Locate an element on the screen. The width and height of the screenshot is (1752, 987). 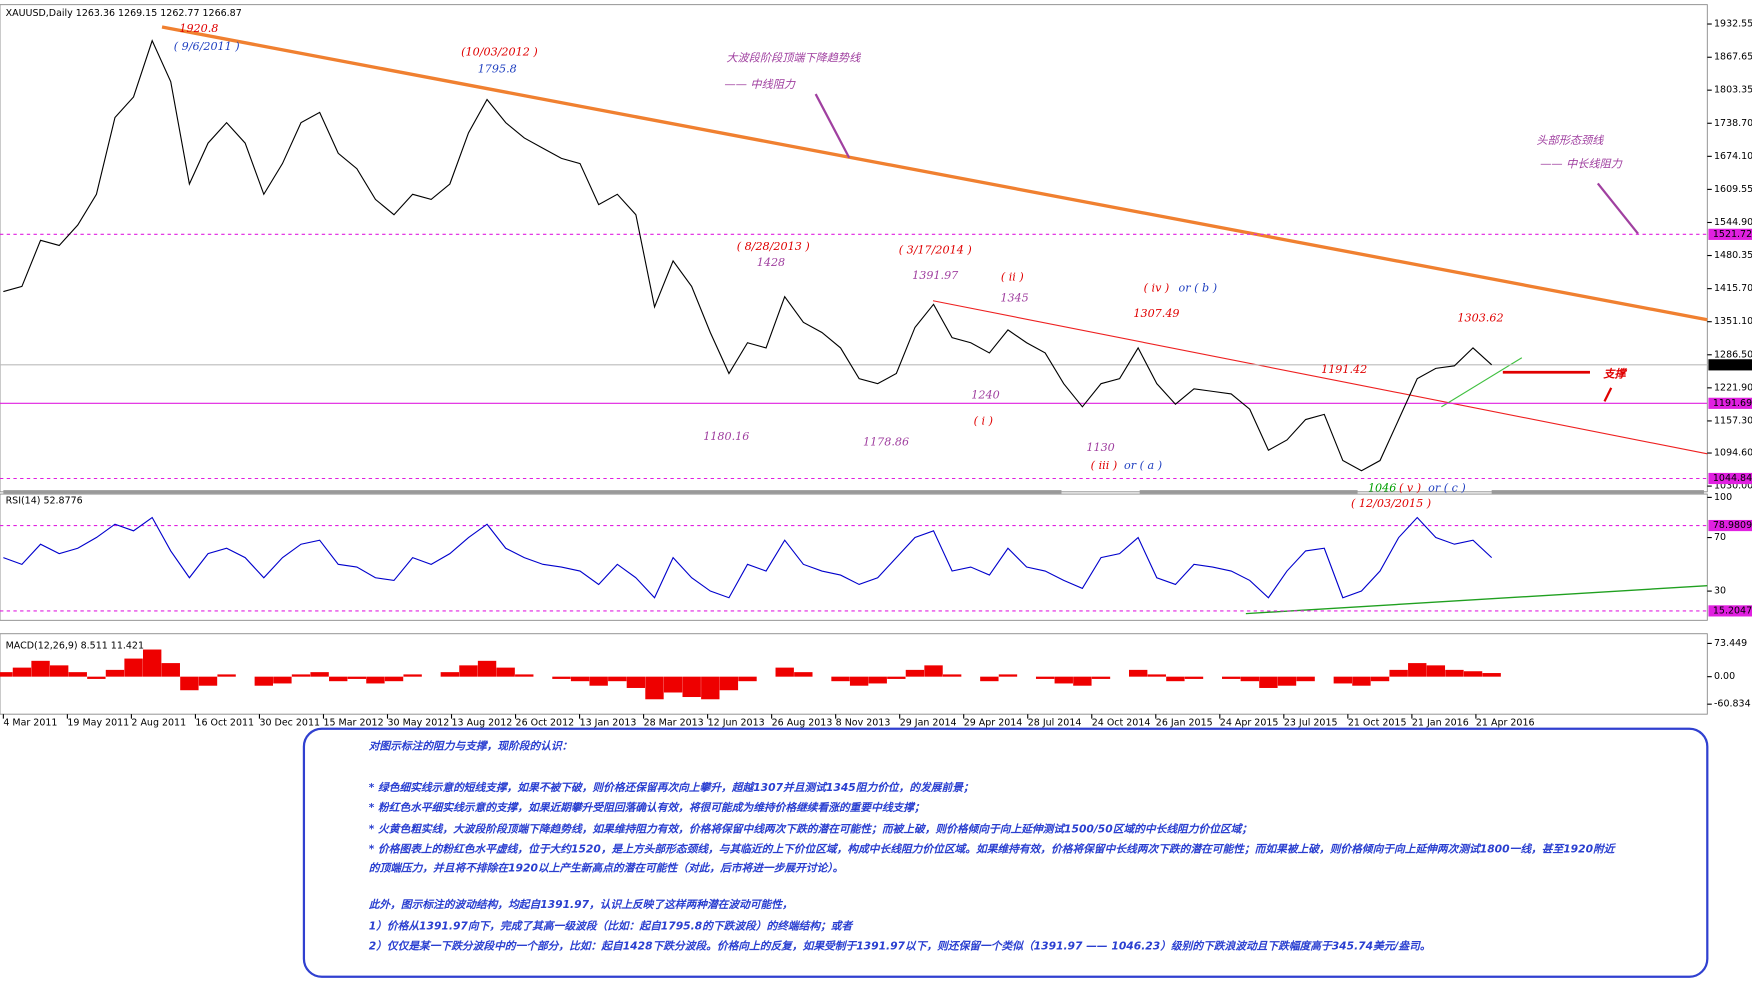
x-tick-label: 26 Jan 2015 is located at coordinates (1184, 723).